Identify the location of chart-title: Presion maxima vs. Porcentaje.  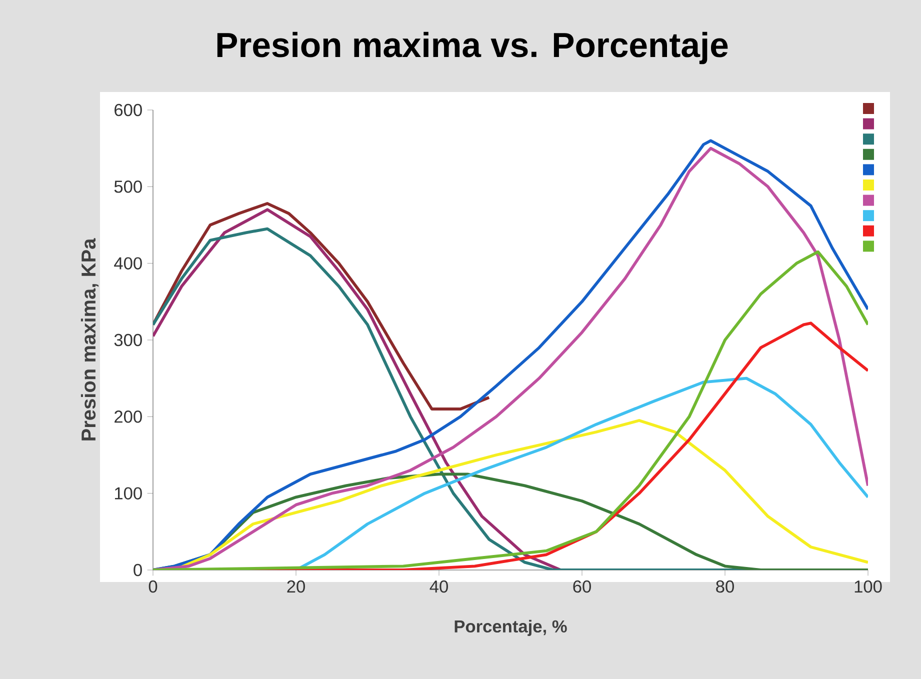
(472, 48).